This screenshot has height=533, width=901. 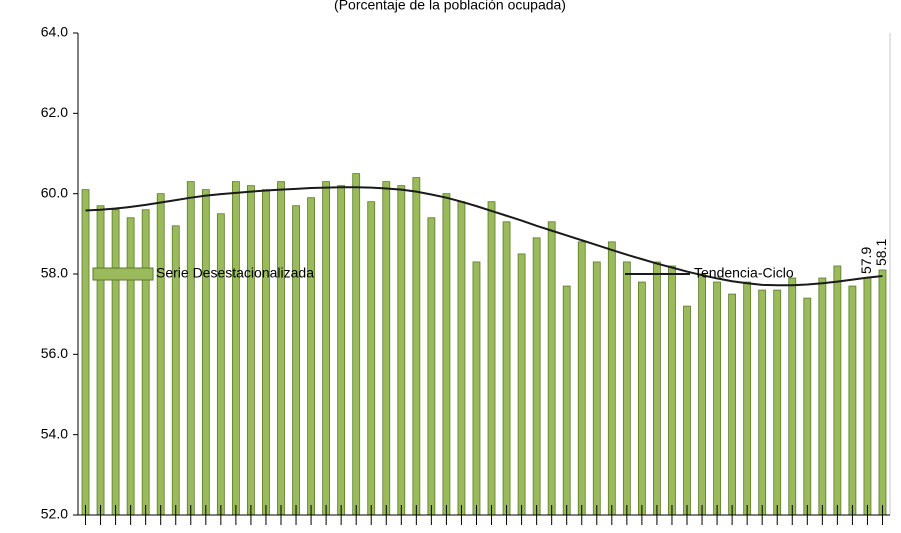 What do you see at coordinates (54, 433) in the screenshot?
I see `y-tick-label: 54.0` at bounding box center [54, 433].